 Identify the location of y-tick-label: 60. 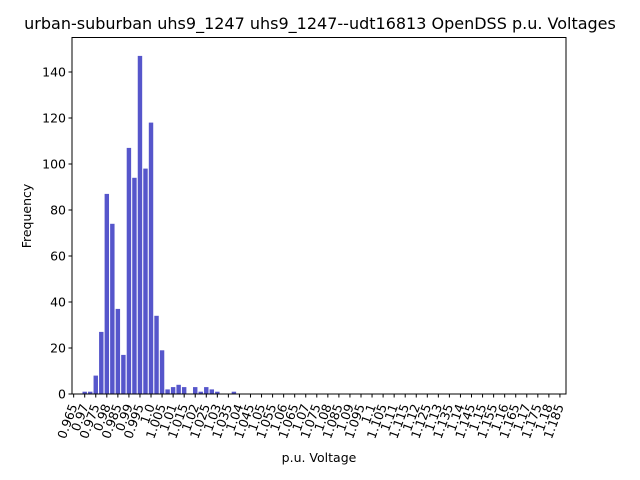
(58, 256).